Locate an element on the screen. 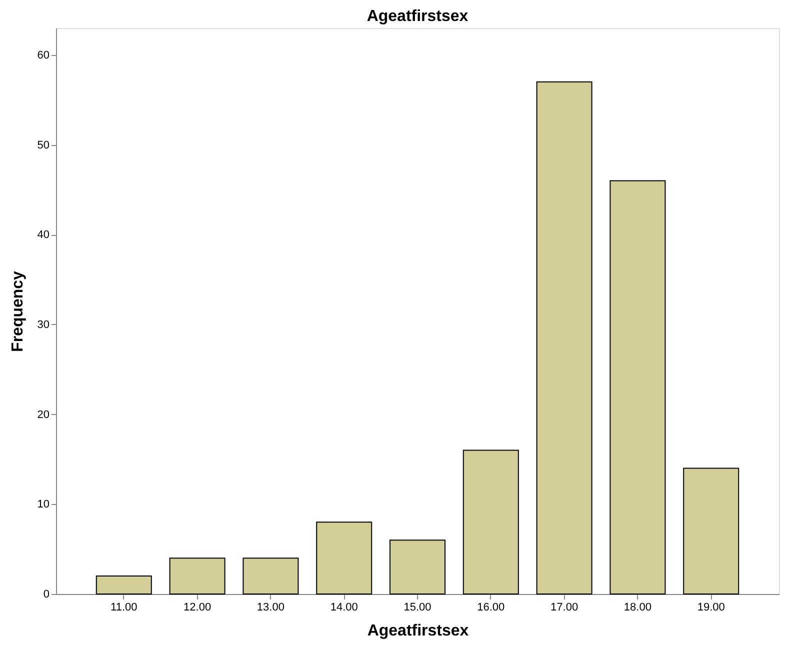  x-tick-label: 12.00 is located at coordinates (198, 608).